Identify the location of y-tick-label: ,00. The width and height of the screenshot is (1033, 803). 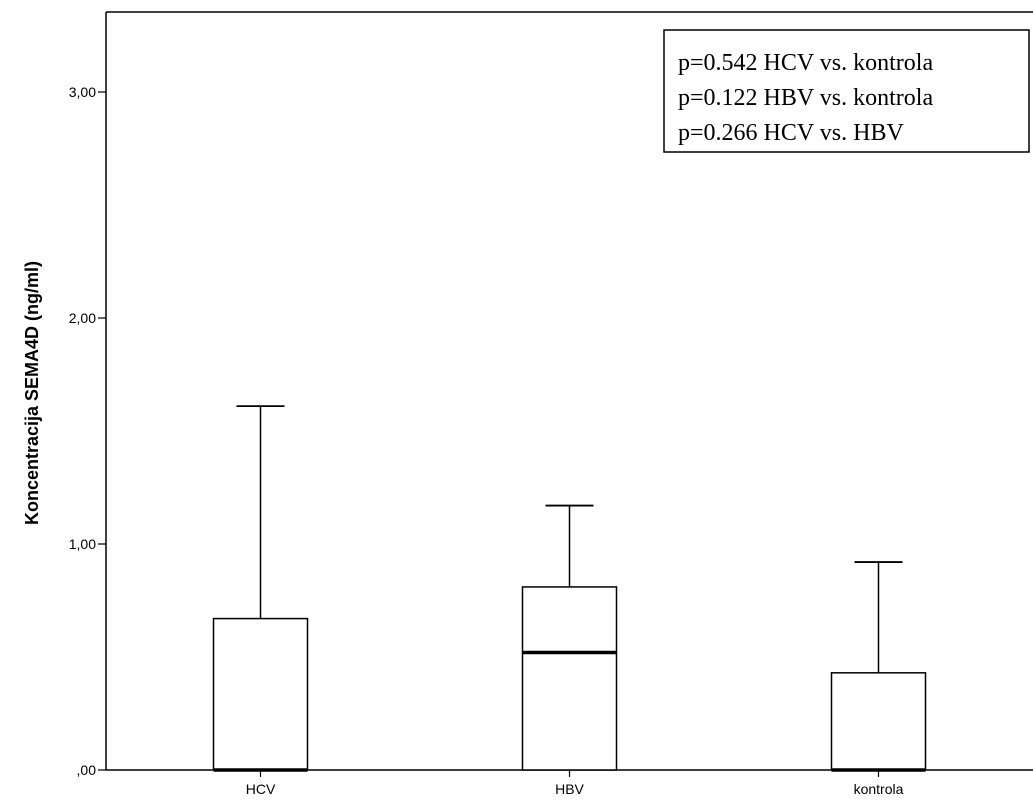
(87, 770).